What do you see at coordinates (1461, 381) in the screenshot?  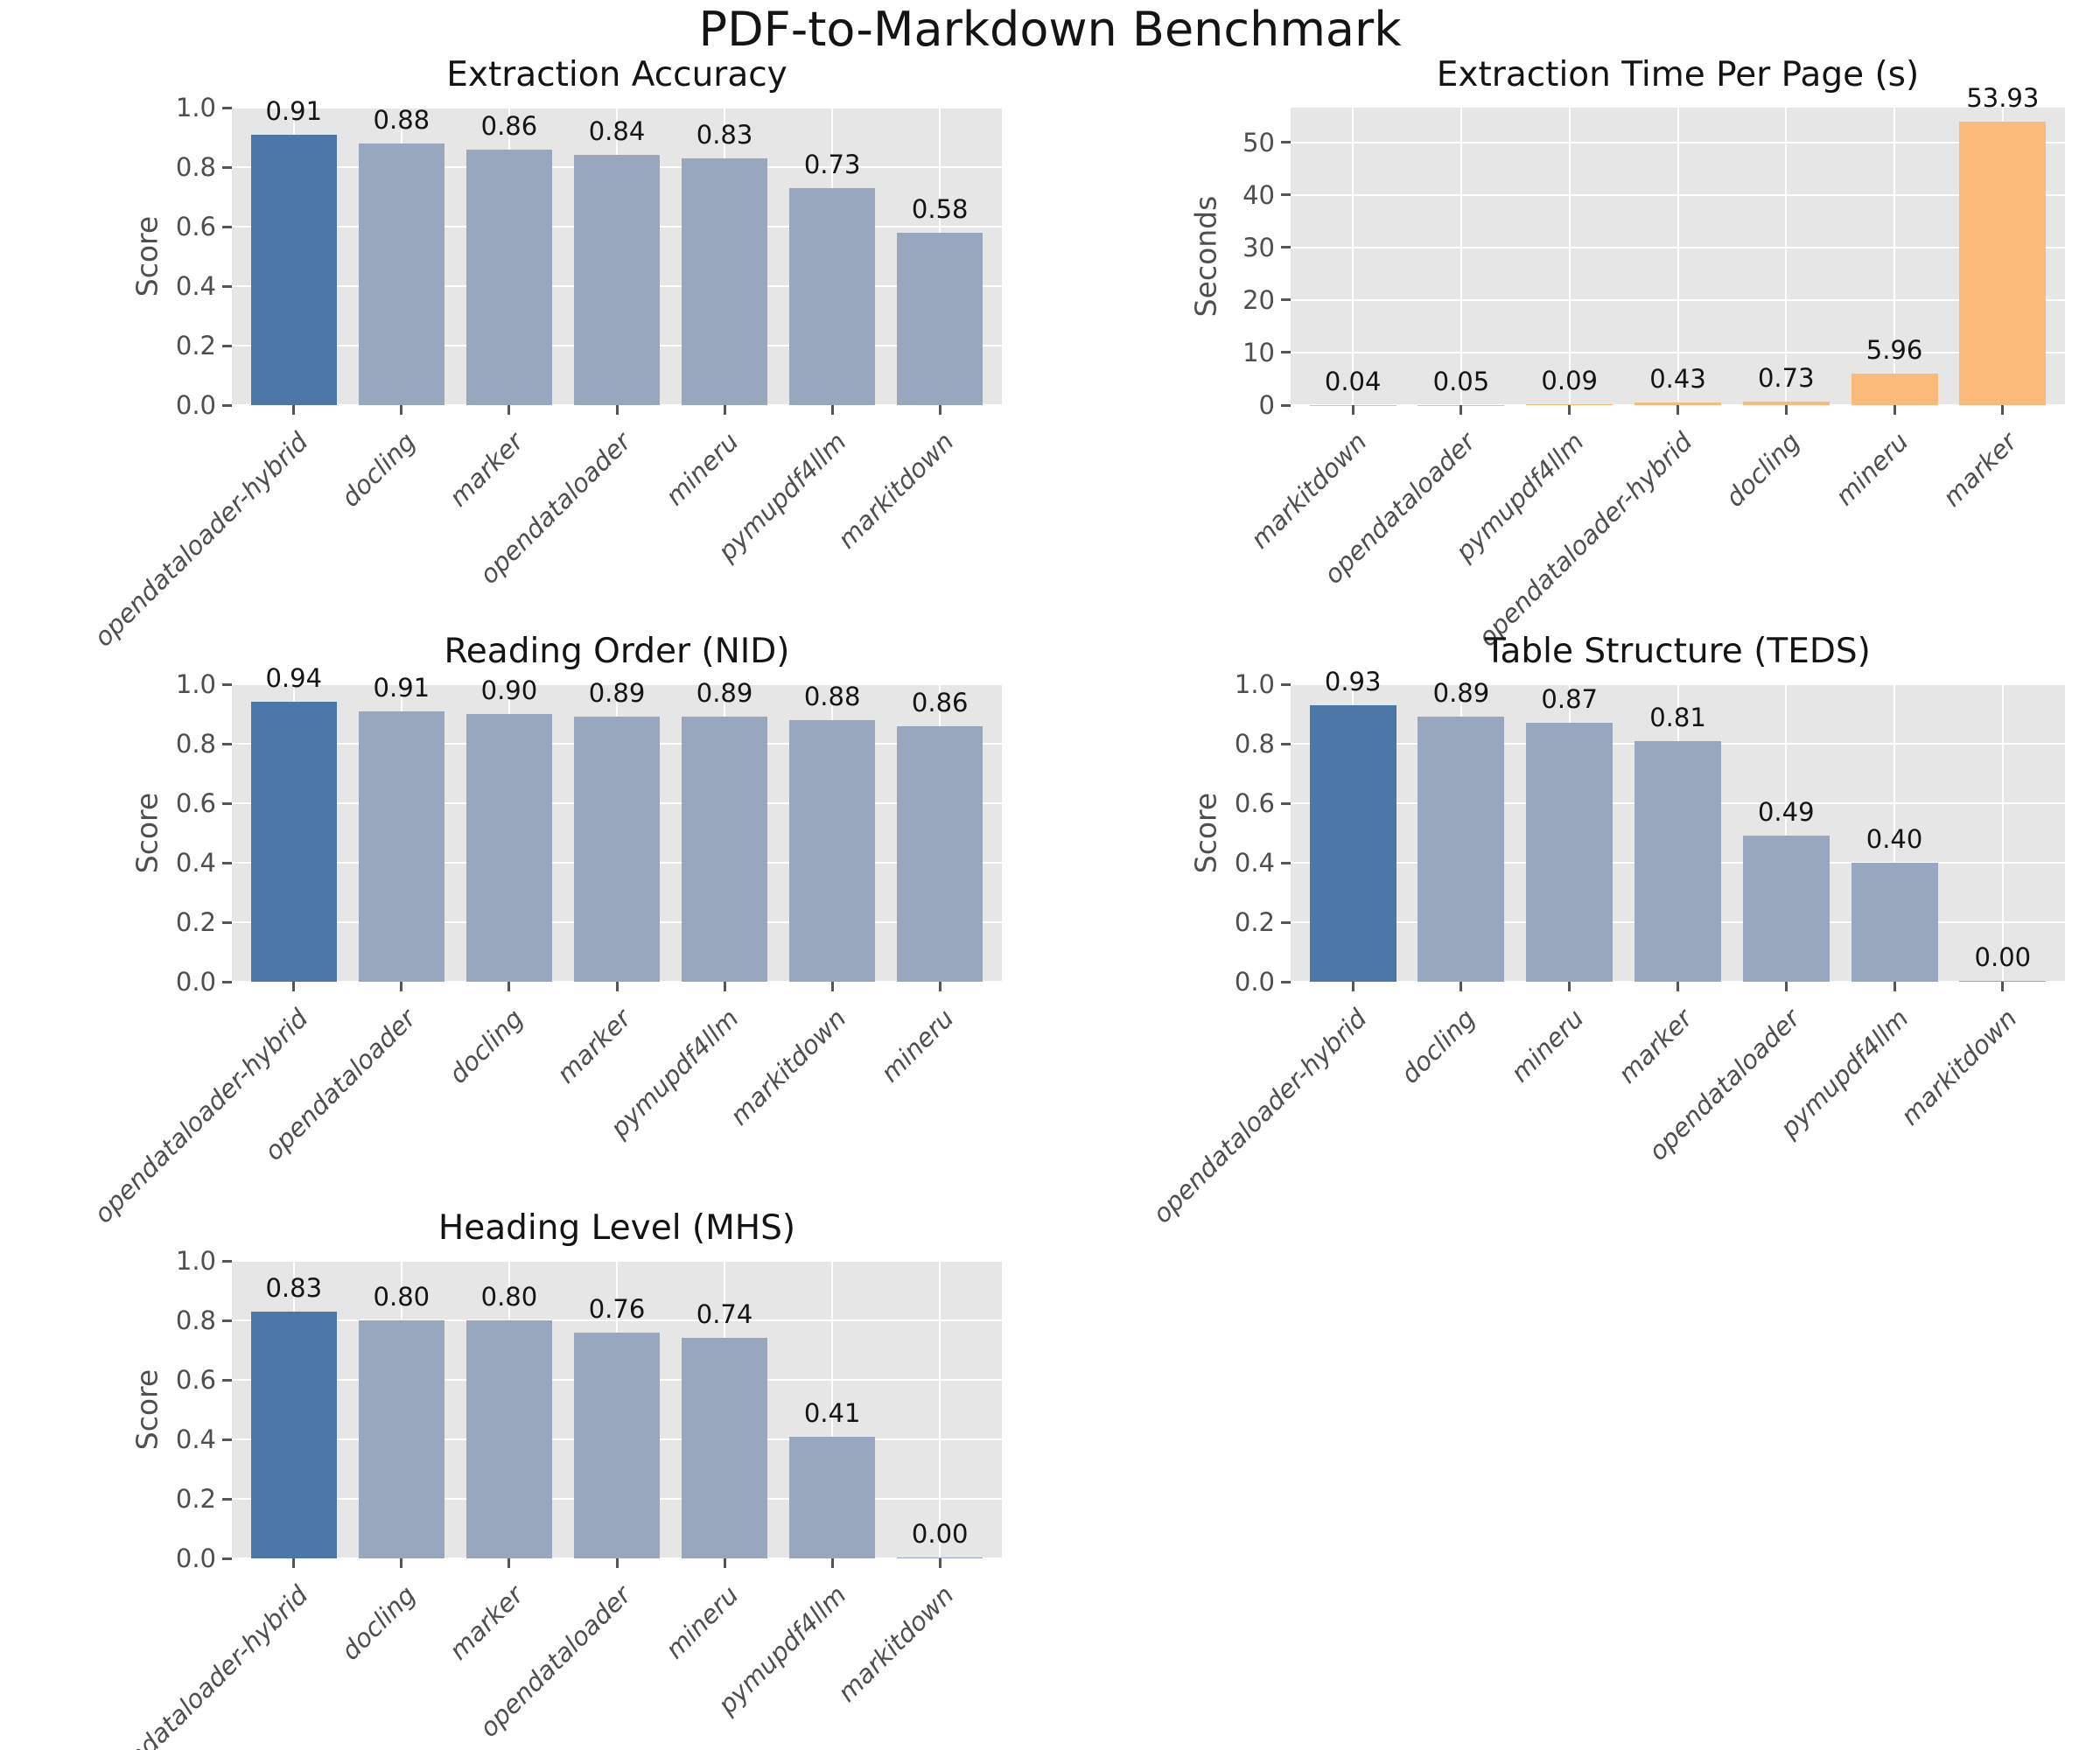 I see `bar-value-label: 0.05` at bounding box center [1461, 381].